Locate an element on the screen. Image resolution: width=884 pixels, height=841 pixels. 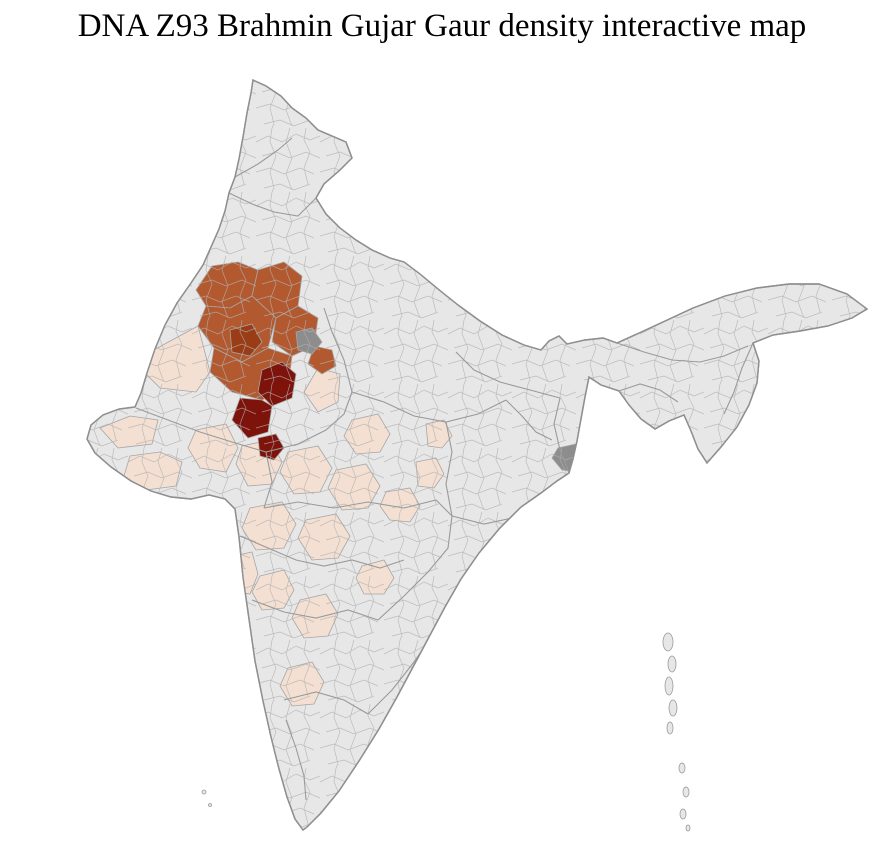
andaman-nicobar-islands is located at coordinates (676, 732).